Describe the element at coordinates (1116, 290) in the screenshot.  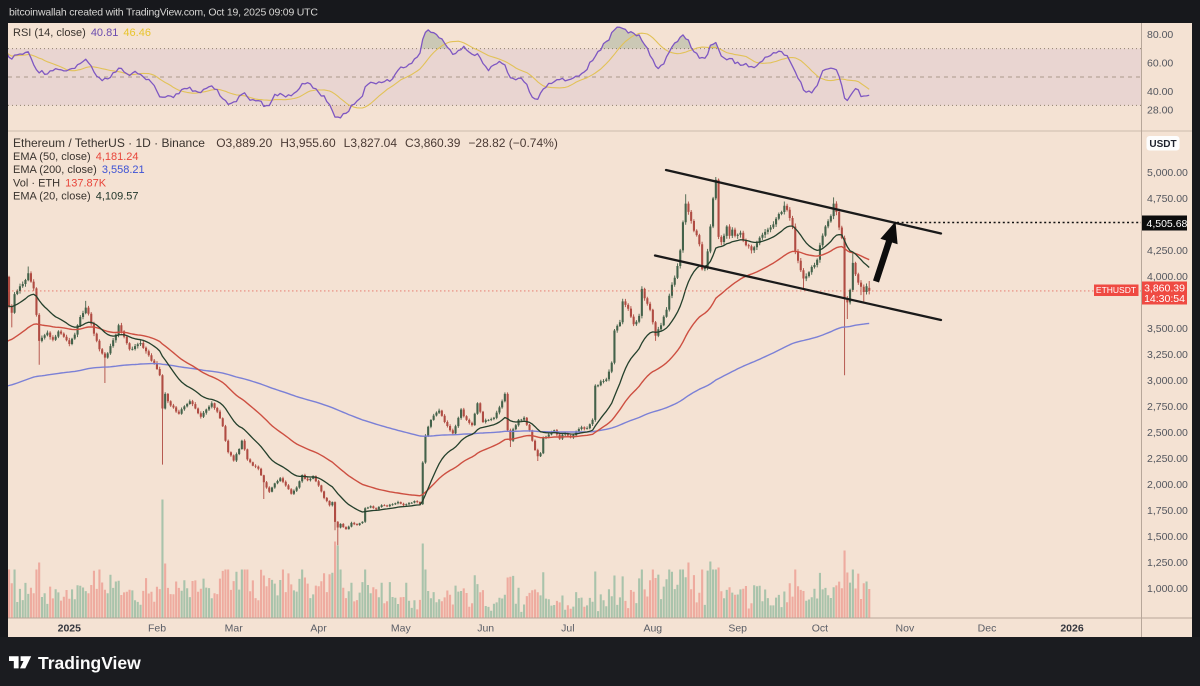
I see `svg-text: ETHUSDT` at that location.